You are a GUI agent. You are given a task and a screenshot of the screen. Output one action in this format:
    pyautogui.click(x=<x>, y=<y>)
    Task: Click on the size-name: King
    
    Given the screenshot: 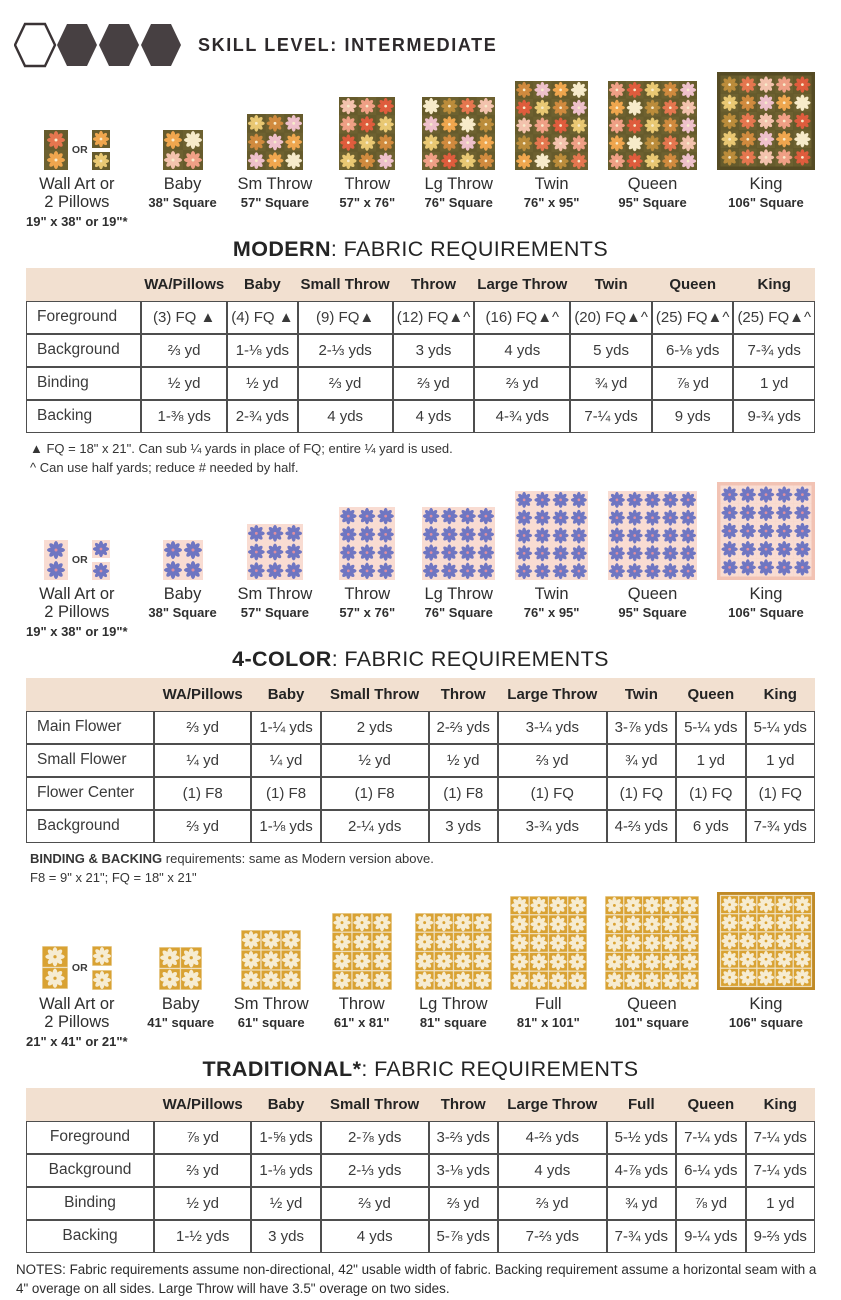 What is the action you would take?
    pyautogui.click(x=766, y=593)
    